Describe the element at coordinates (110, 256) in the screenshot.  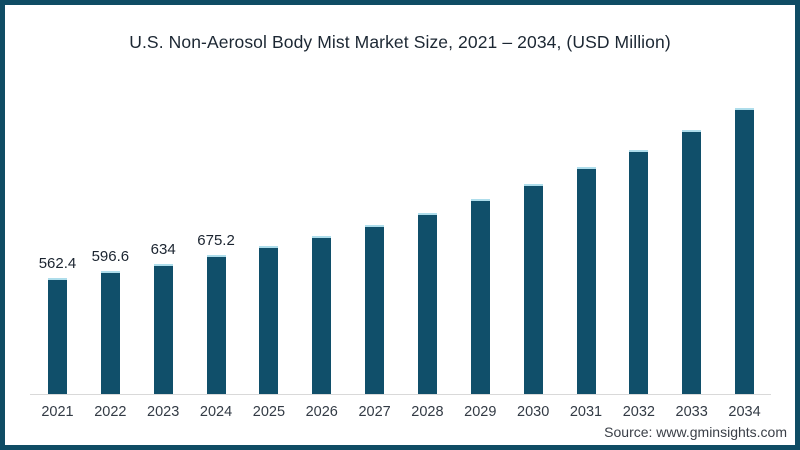
I see `bar-value-label-2022: 596.6` at that location.